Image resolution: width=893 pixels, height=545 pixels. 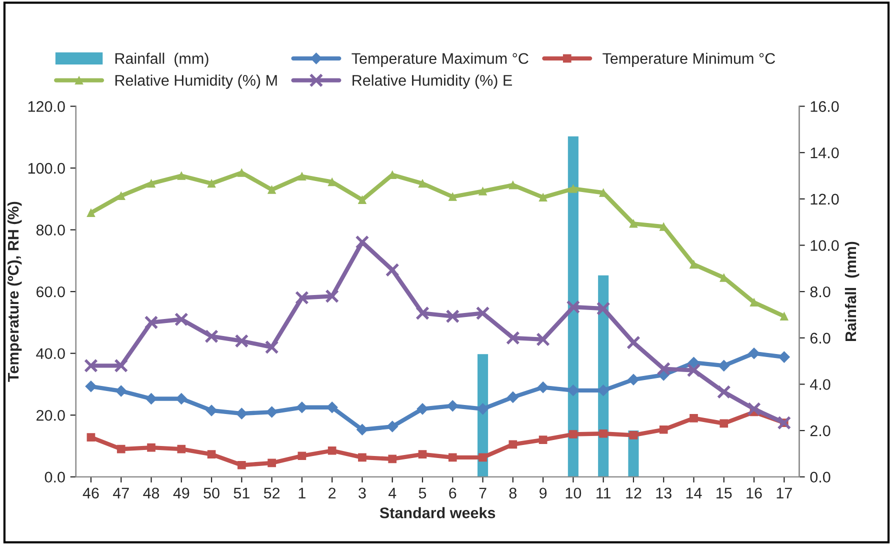 What do you see at coordinates (724, 493) in the screenshot?
I see `x-tick-label: 15` at bounding box center [724, 493].